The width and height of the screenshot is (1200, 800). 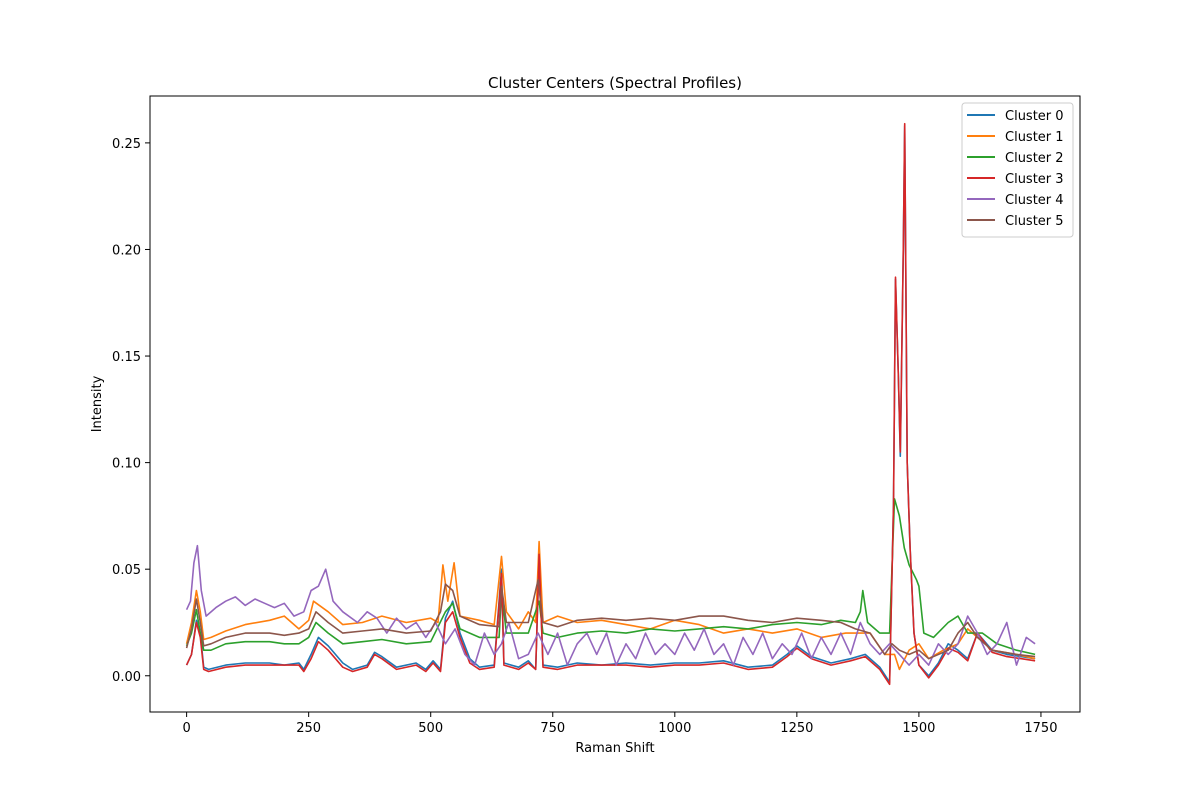 What do you see at coordinates (1034, 200) in the screenshot?
I see `legend-label: Cluster 4` at bounding box center [1034, 200].